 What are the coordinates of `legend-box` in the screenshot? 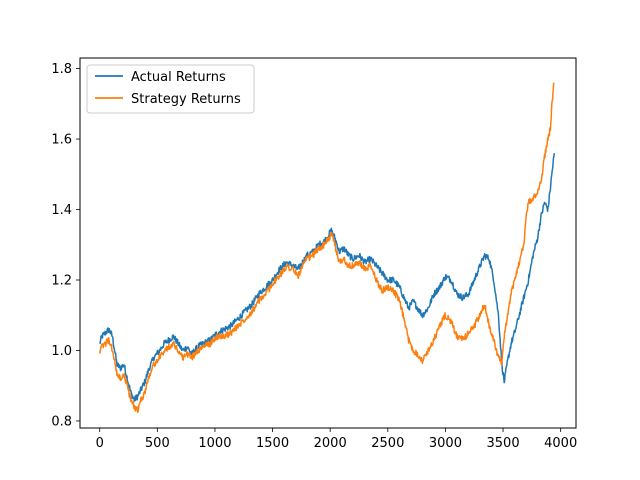 It's located at (170, 89).